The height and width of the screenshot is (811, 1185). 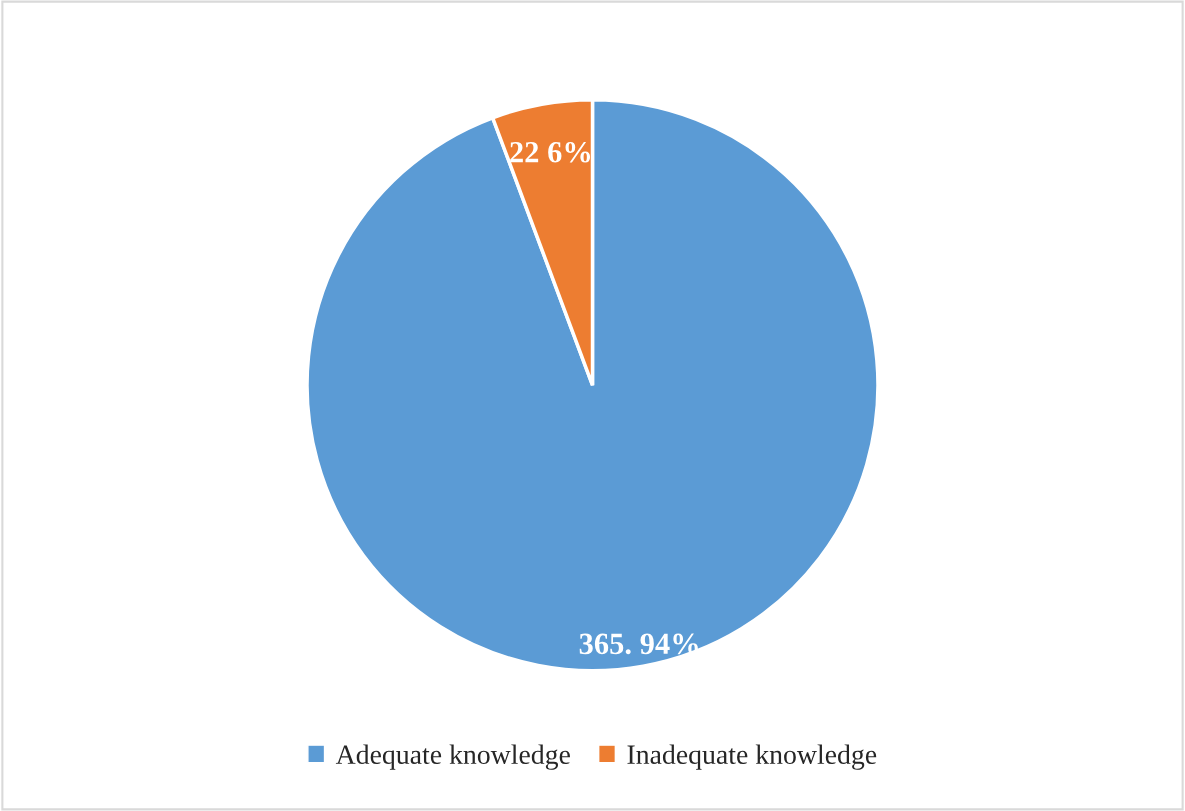 What do you see at coordinates (550, 152) in the screenshot?
I see `data-label: 22 6%` at bounding box center [550, 152].